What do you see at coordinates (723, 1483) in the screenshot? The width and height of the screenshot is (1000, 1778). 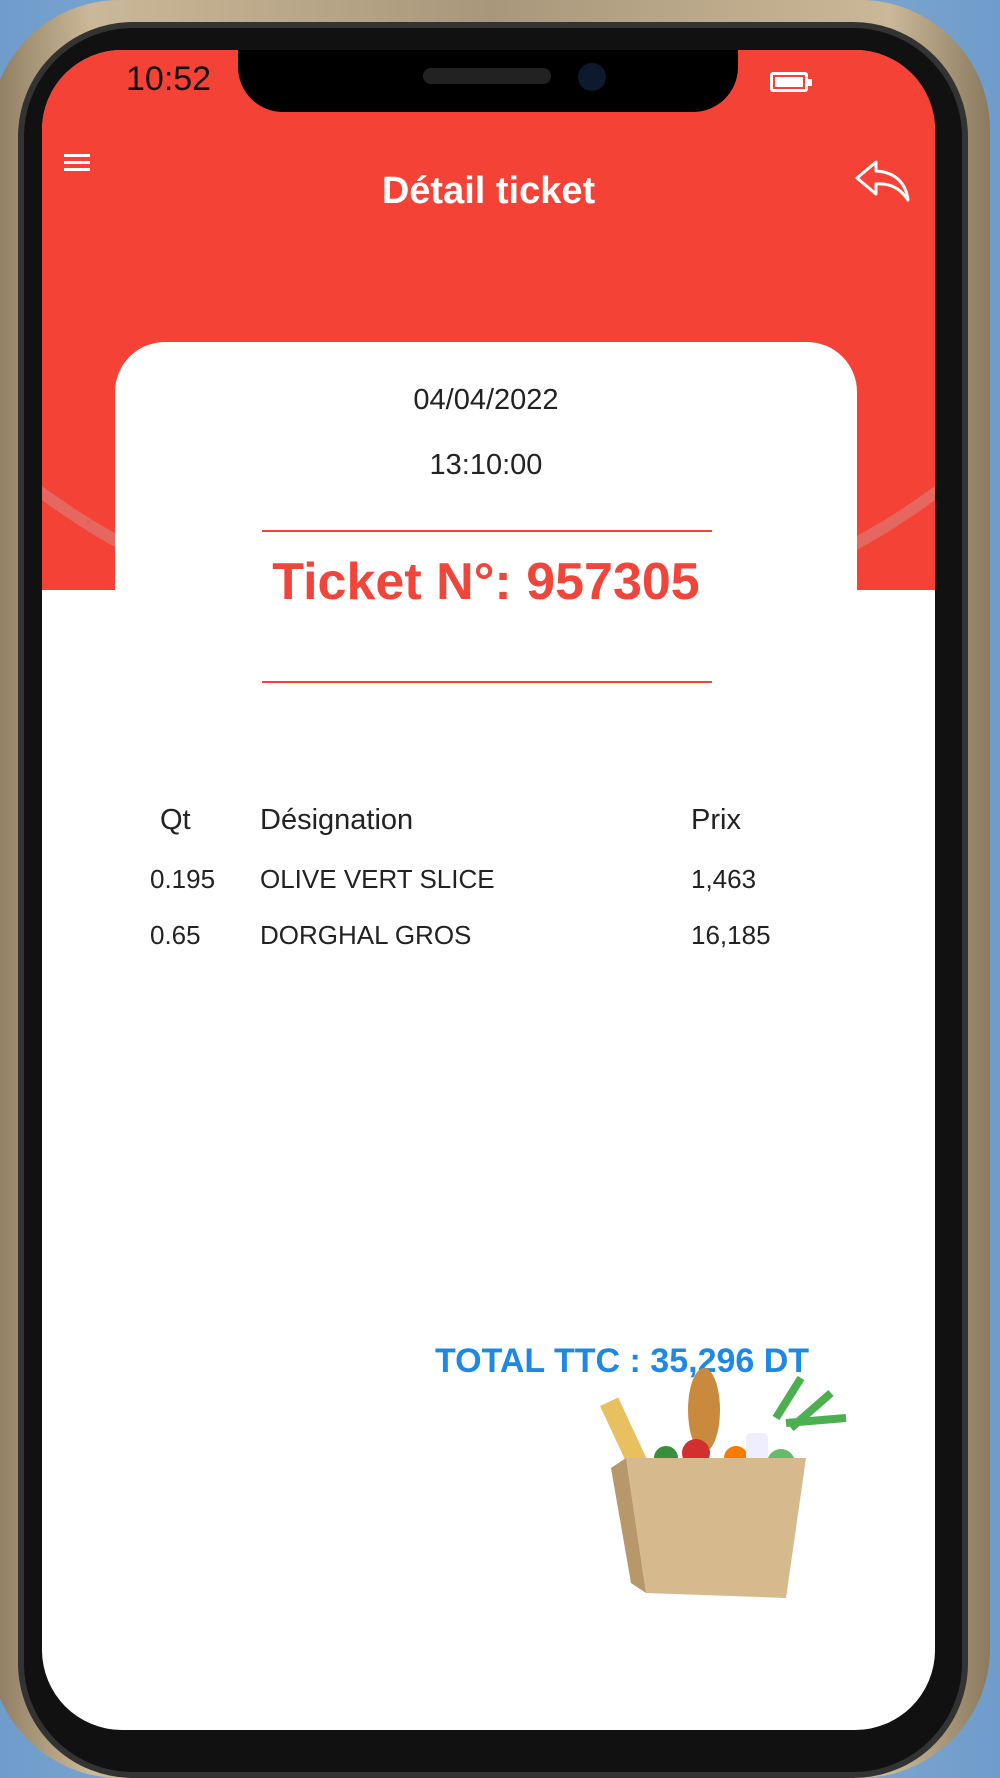 I see `grocery-bag-image` at bounding box center [723, 1483].